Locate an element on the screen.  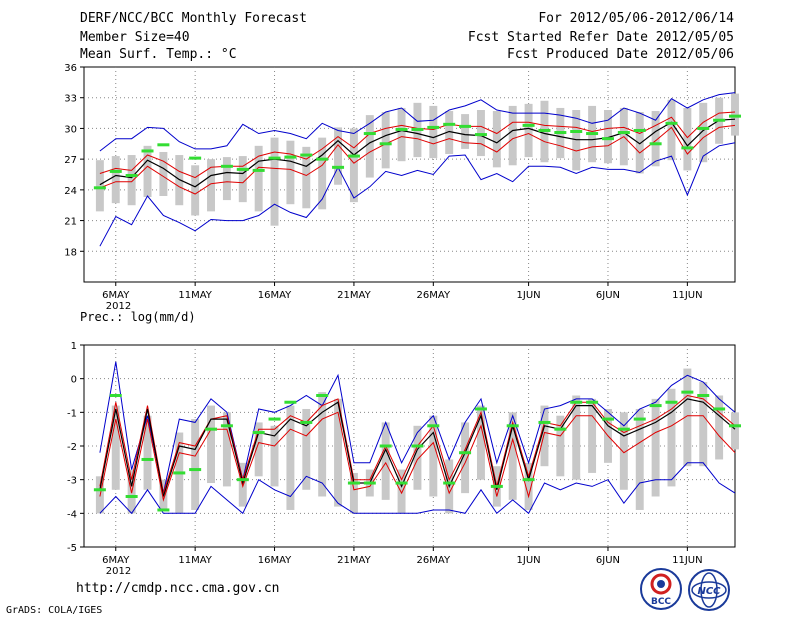
panel1-year-label: 2012 is located at coordinates (118, 306).